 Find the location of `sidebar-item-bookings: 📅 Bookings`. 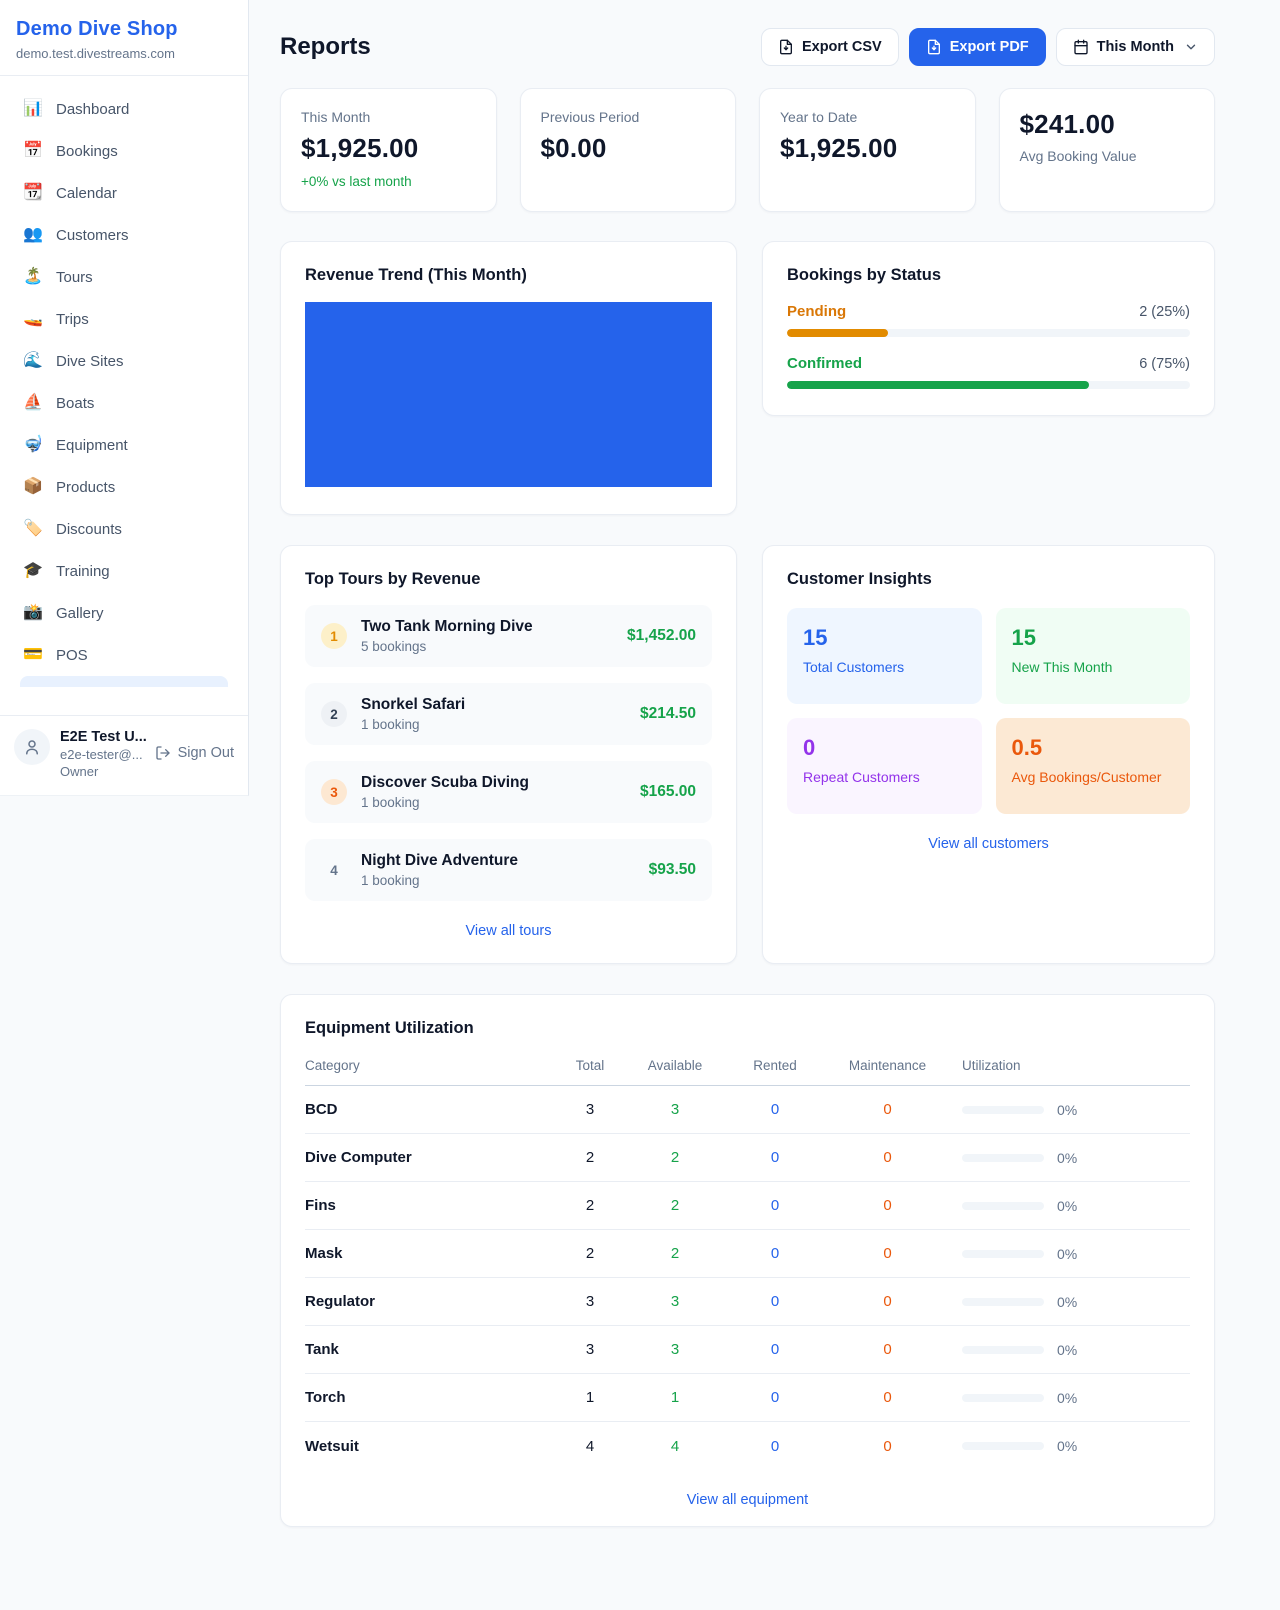

sidebar-item-bookings: 📅 Bookings is located at coordinates (124, 151).